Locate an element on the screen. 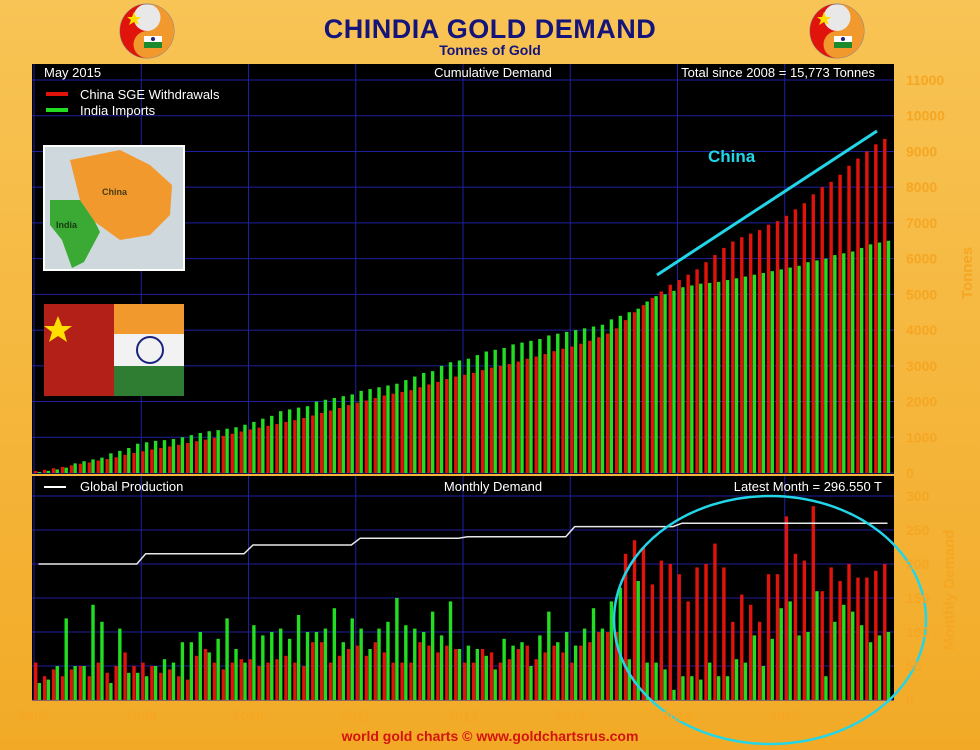 The width and height of the screenshot is (980, 750). y-tick-label: 250 is located at coordinates (918, 530).